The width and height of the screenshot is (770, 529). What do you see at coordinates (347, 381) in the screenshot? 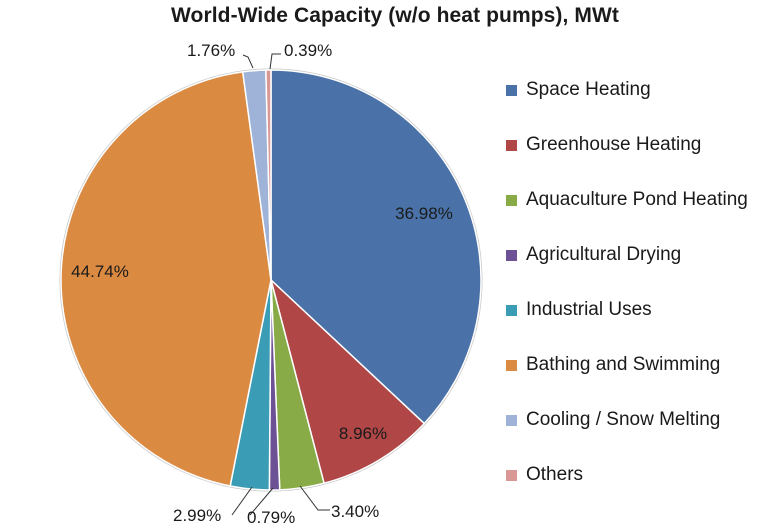
I see `pie-slice-greenhouse-heating` at bounding box center [347, 381].